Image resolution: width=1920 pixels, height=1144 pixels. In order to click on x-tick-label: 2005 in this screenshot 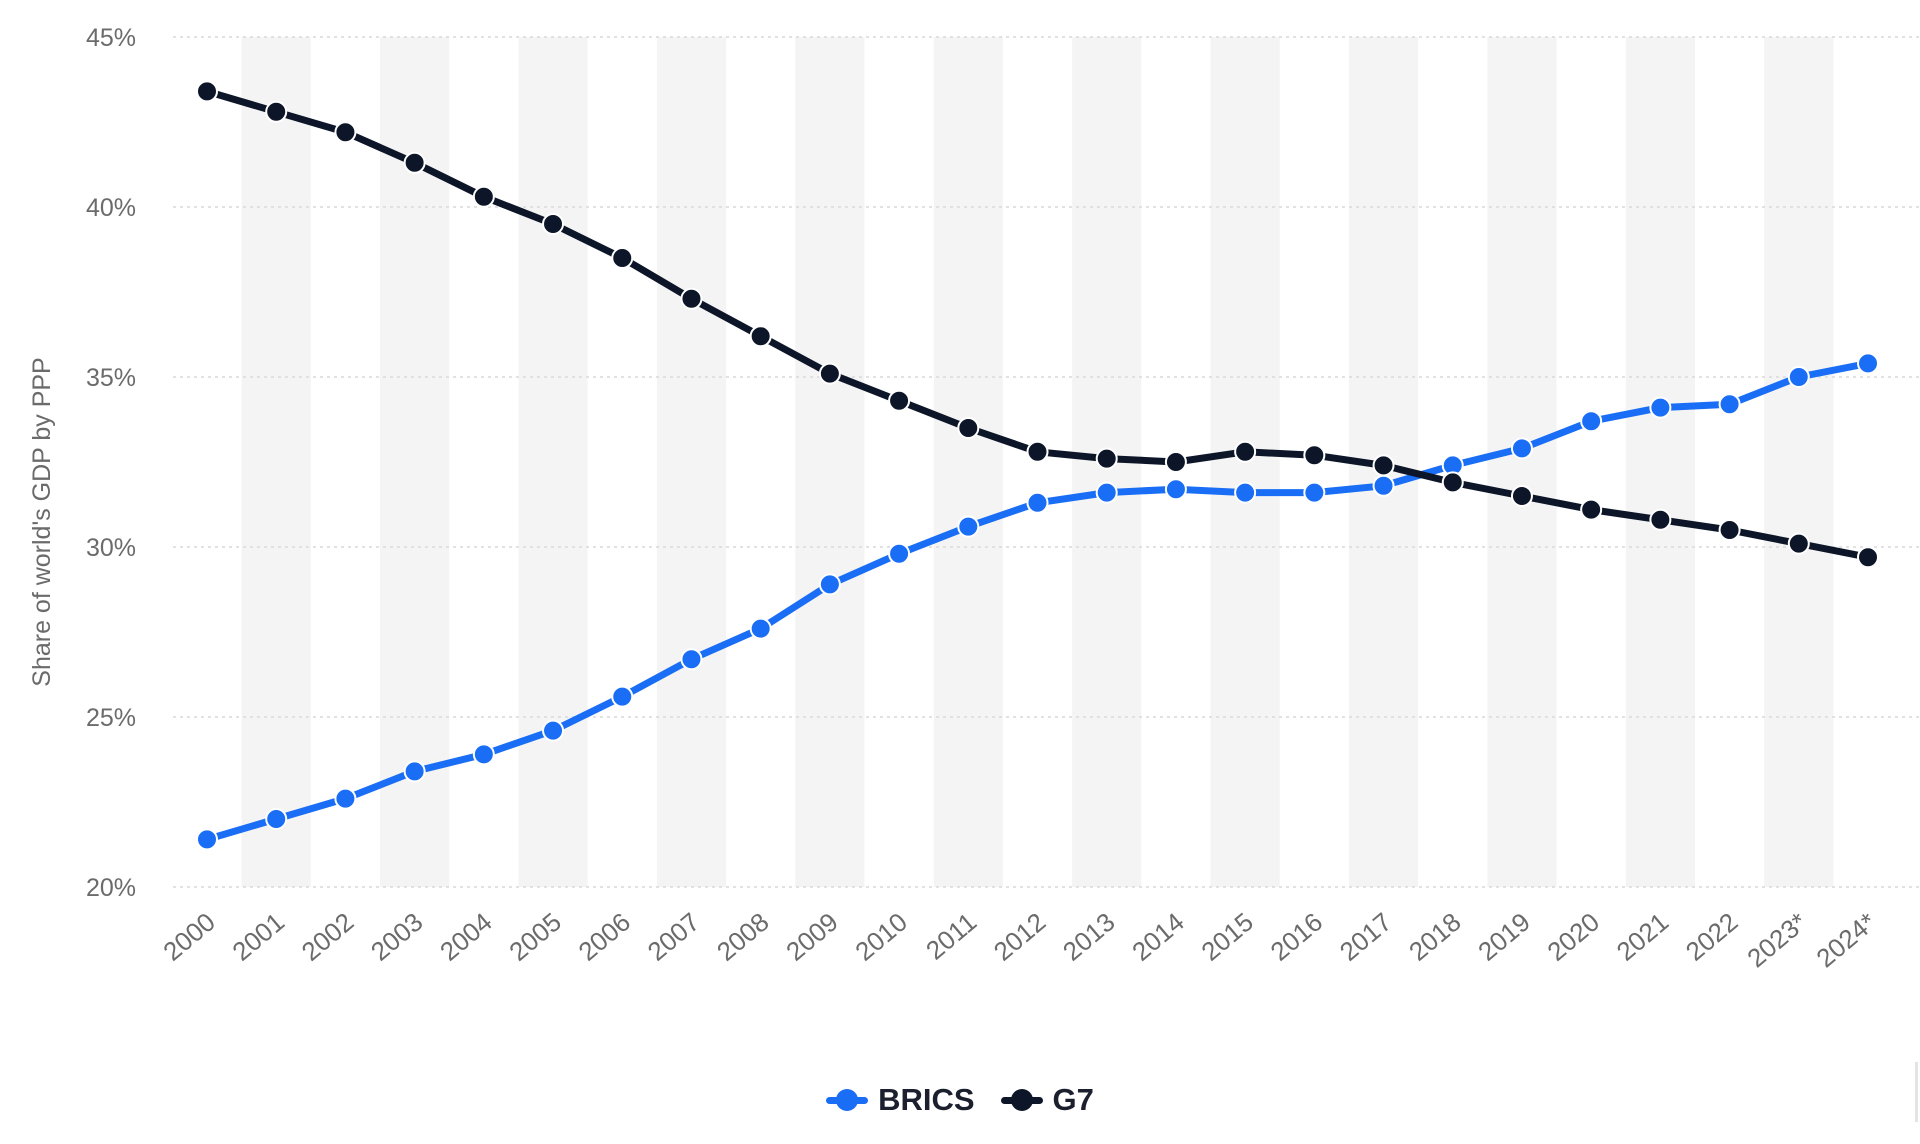, I will do `click(535, 937)`.